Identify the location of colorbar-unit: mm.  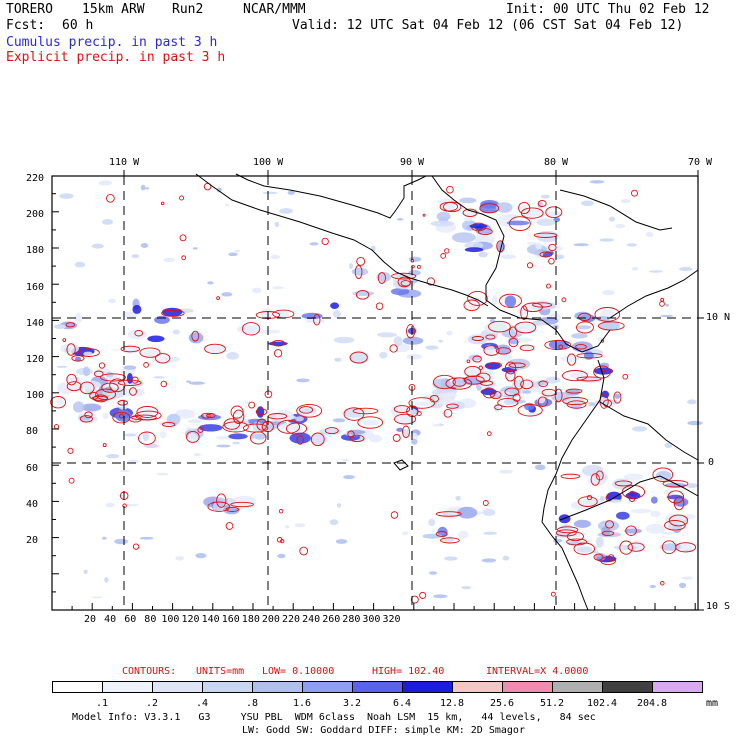
(712, 703).